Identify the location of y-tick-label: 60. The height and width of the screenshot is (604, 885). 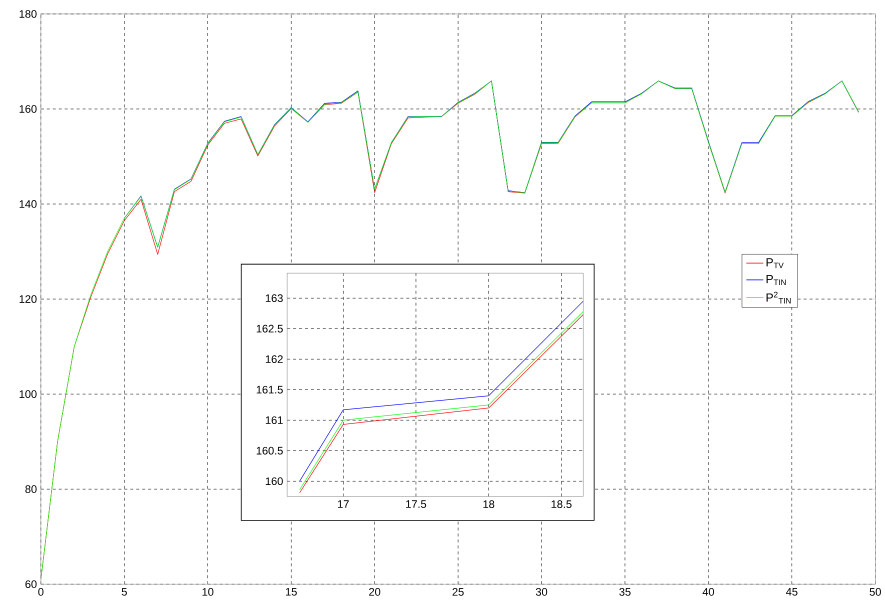
(31, 584).